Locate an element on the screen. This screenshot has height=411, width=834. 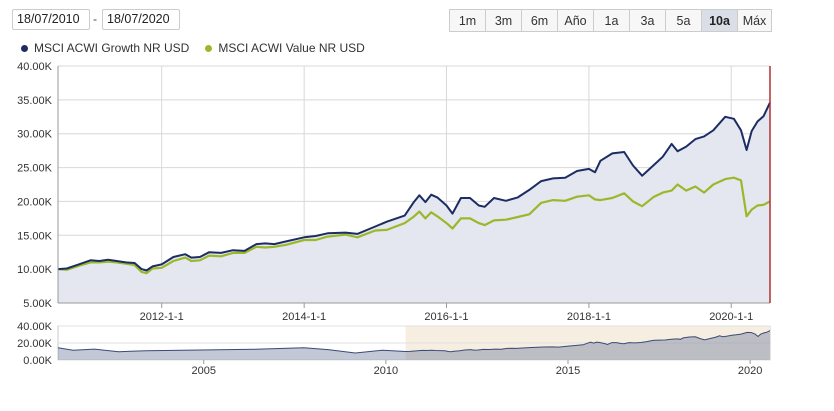
legend-label-growth: MSCI ACWI Growth NR USD is located at coordinates (112, 48).